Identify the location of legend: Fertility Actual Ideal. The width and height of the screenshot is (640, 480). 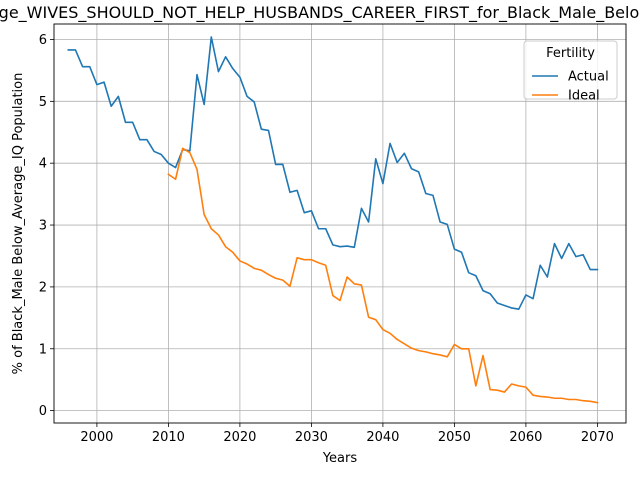
(570, 72).